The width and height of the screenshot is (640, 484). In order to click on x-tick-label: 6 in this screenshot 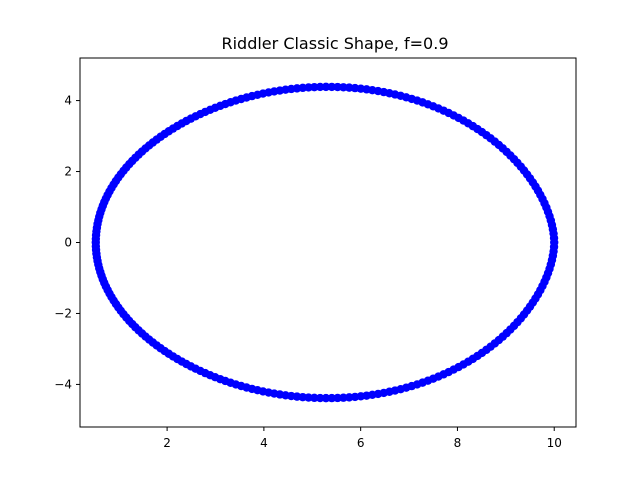, I will do `click(361, 443)`.